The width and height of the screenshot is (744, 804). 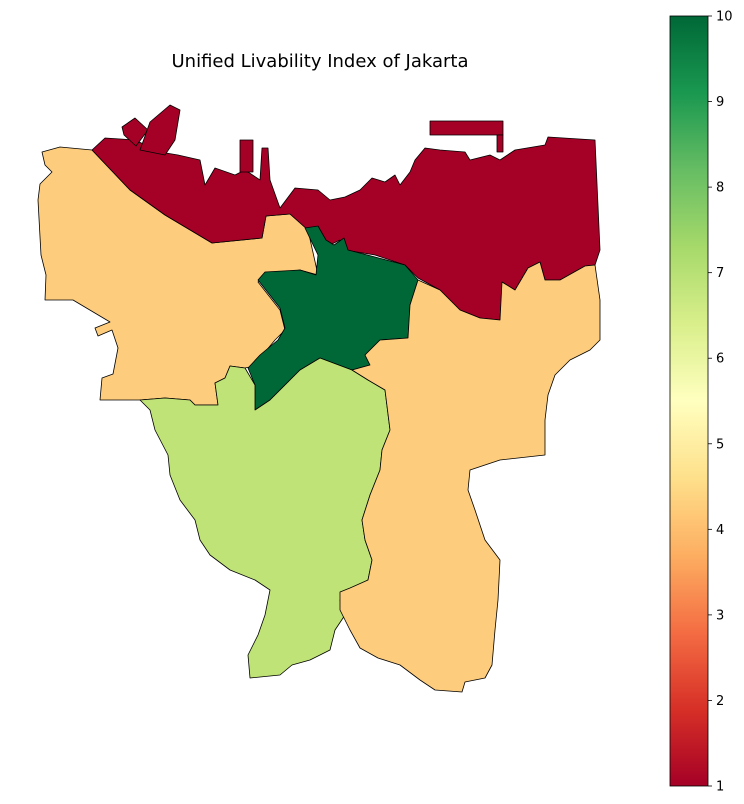 I want to click on colorbar-tick-label: 3, so click(x=720, y=615).